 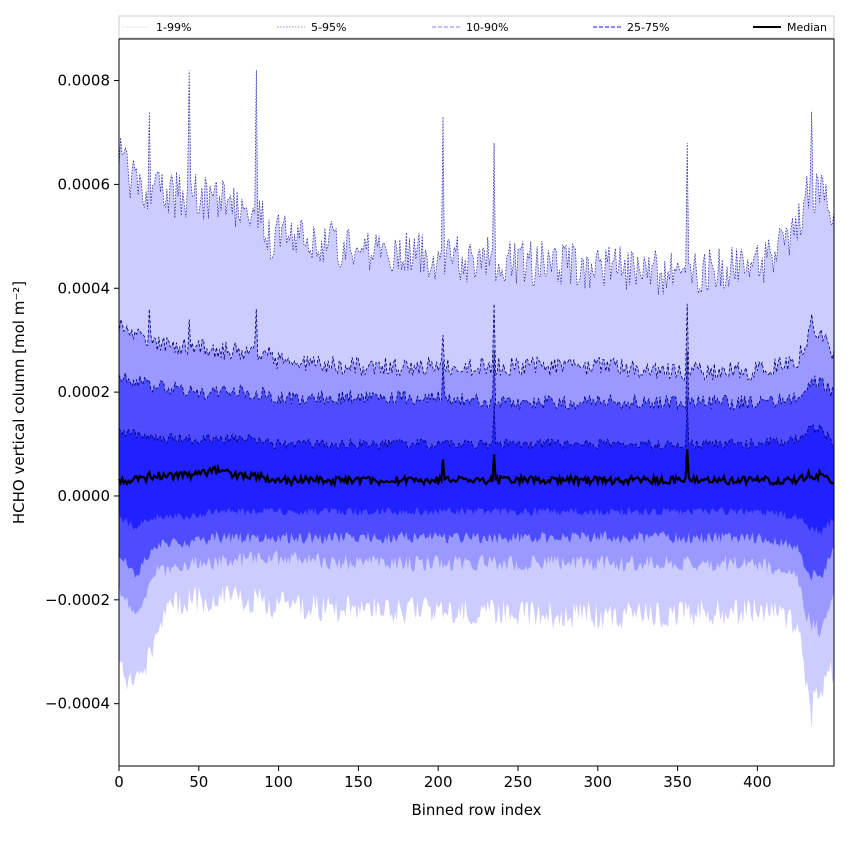 What do you see at coordinates (807, 27) in the screenshot?
I see `legend-label: Median` at bounding box center [807, 27].